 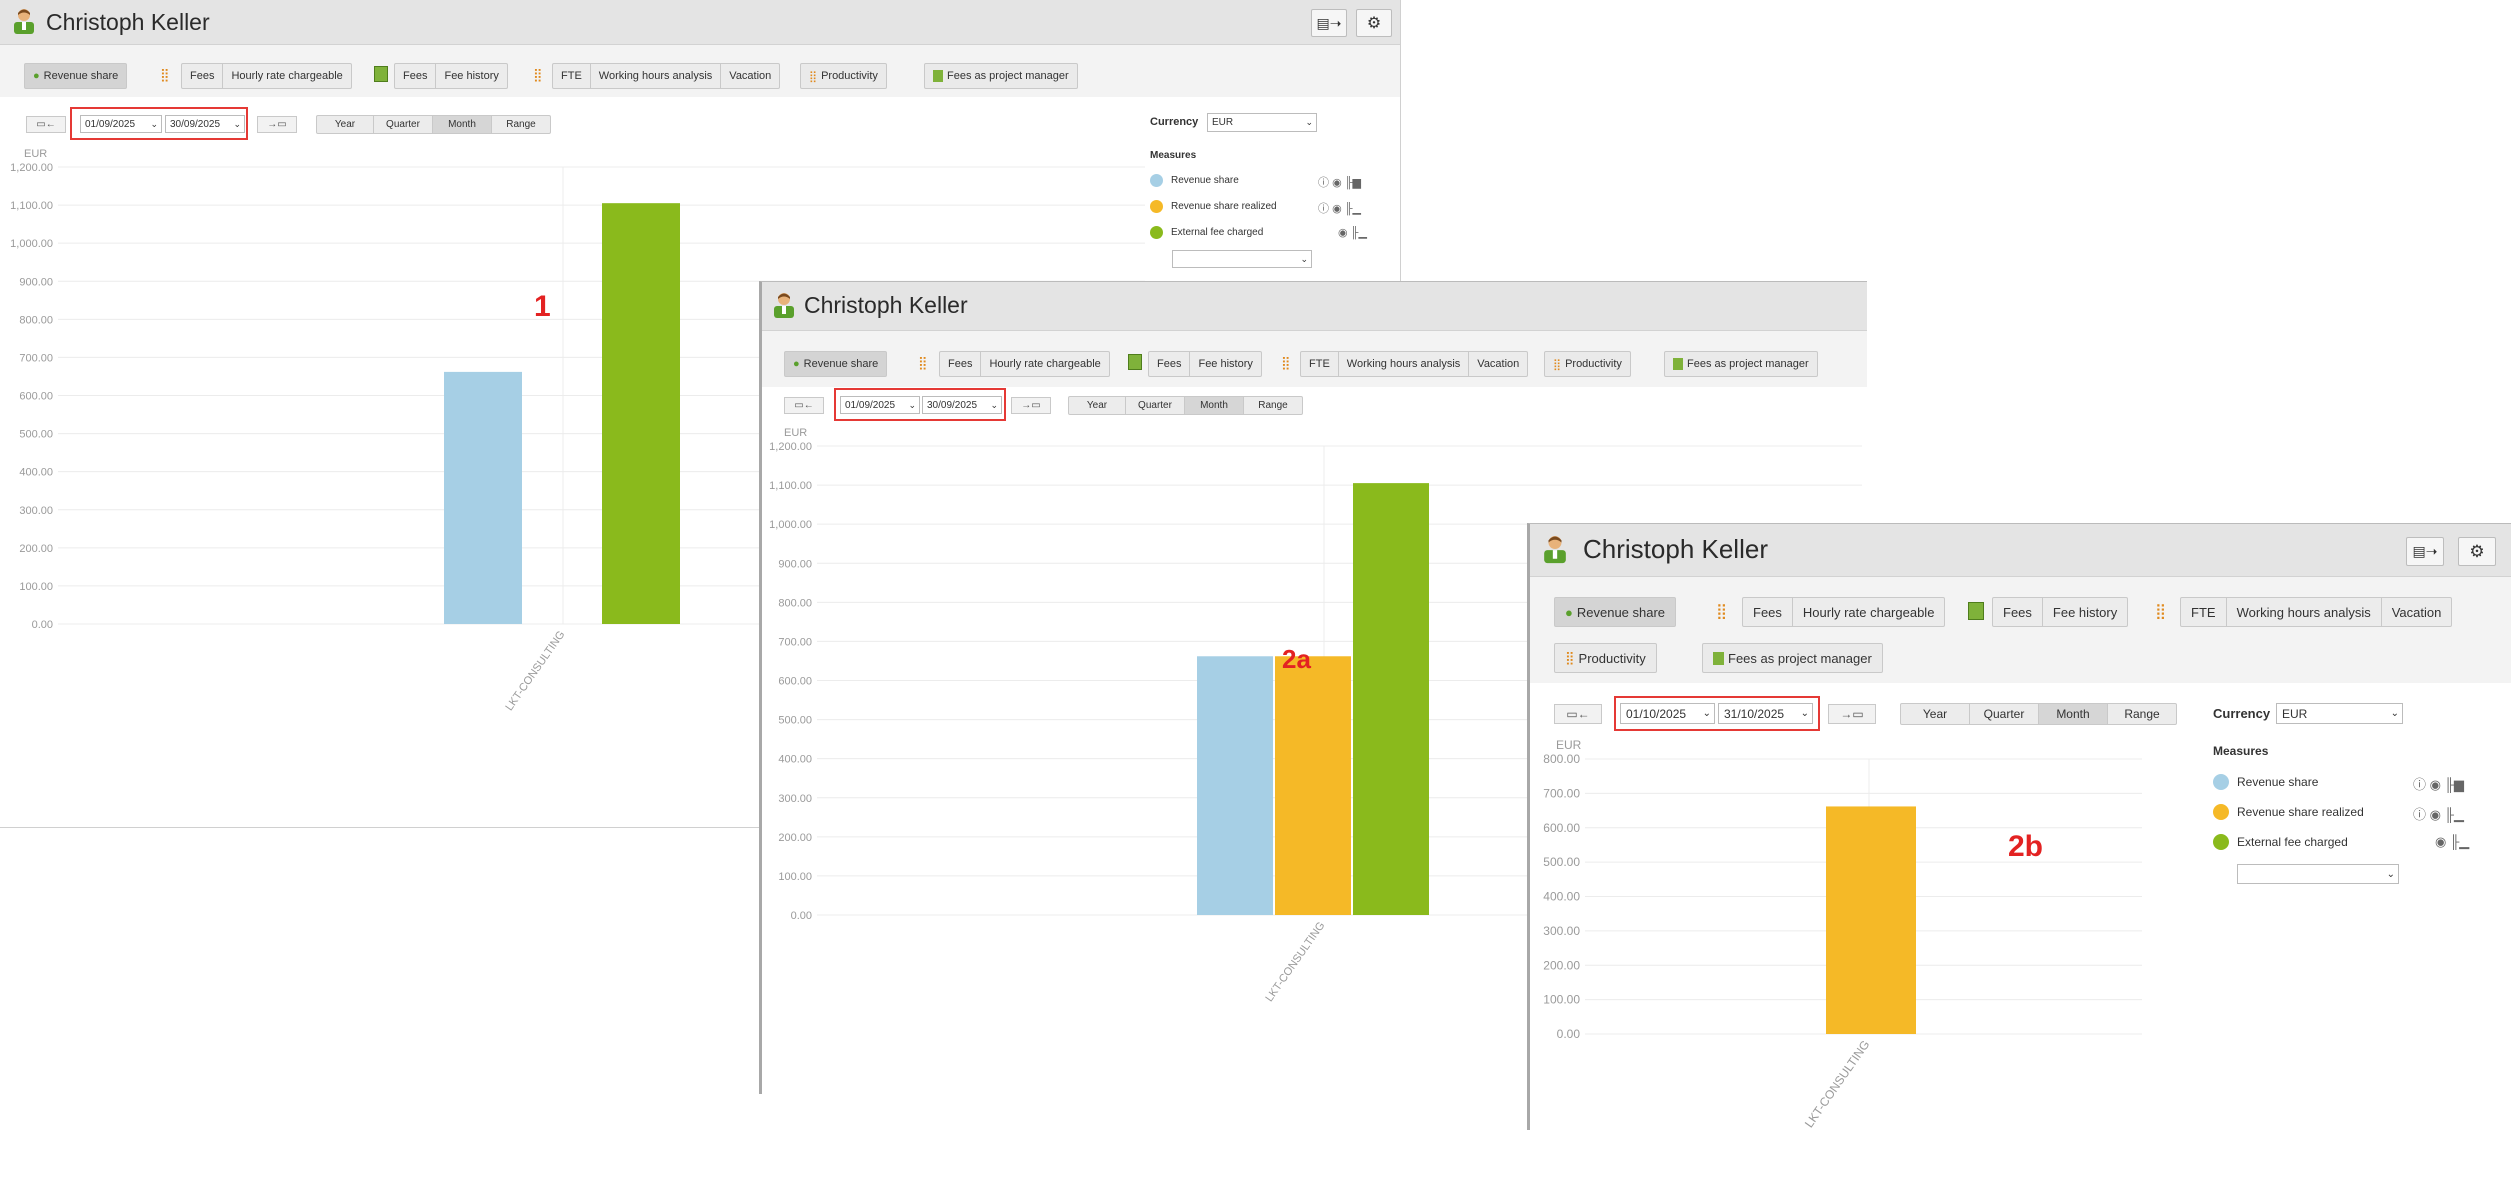 What do you see at coordinates (870, 405) in the screenshot?
I see `date-from-value: 01/09/2025` at bounding box center [870, 405].